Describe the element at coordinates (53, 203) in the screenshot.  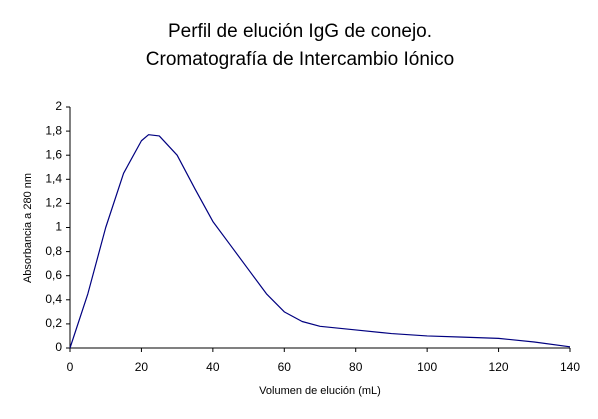
I see `y-tick-label: 1,2` at that location.